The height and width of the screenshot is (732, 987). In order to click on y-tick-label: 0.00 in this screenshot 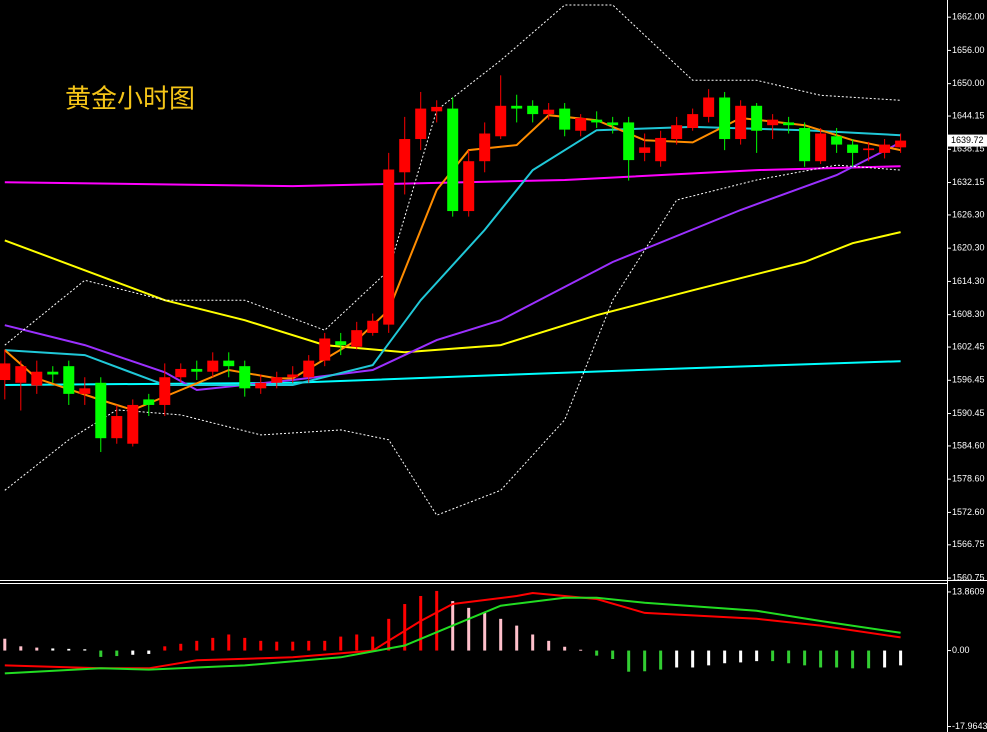, I will do `click(961, 650)`.